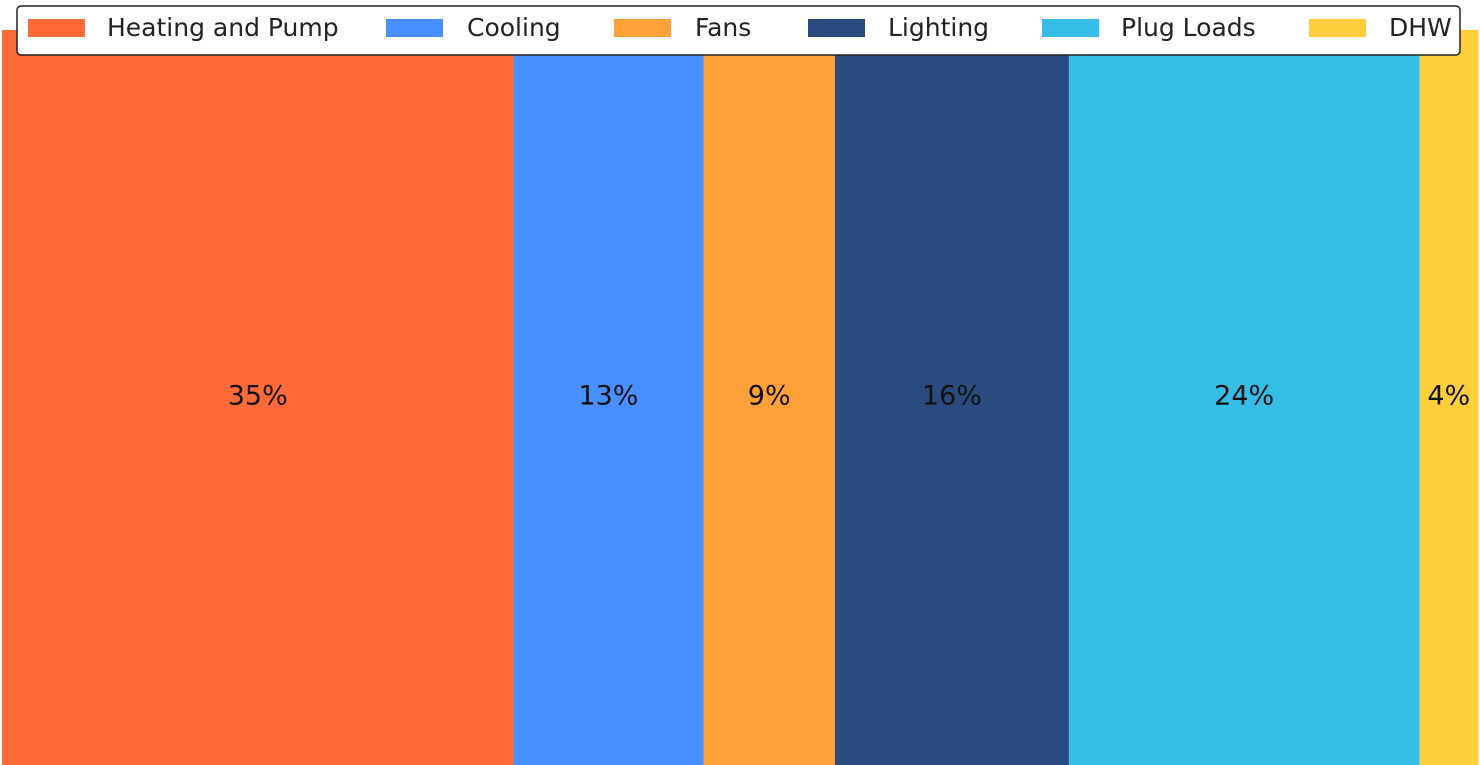 The width and height of the screenshot is (1480, 765). Describe the element at coordinates (836, 28) in the screenshot. I see `legend-swatch-lighting` at that location.